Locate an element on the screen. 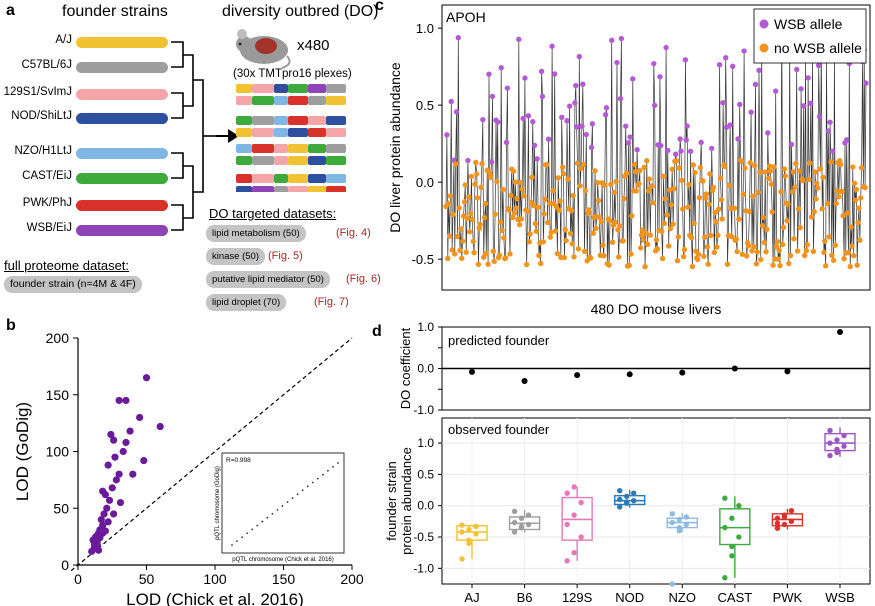 The width and height of the screenshot is (875, 606). inset-x-label: pQTL chromosome (Chick et al. 2016) is located at coordinates (282, 560).